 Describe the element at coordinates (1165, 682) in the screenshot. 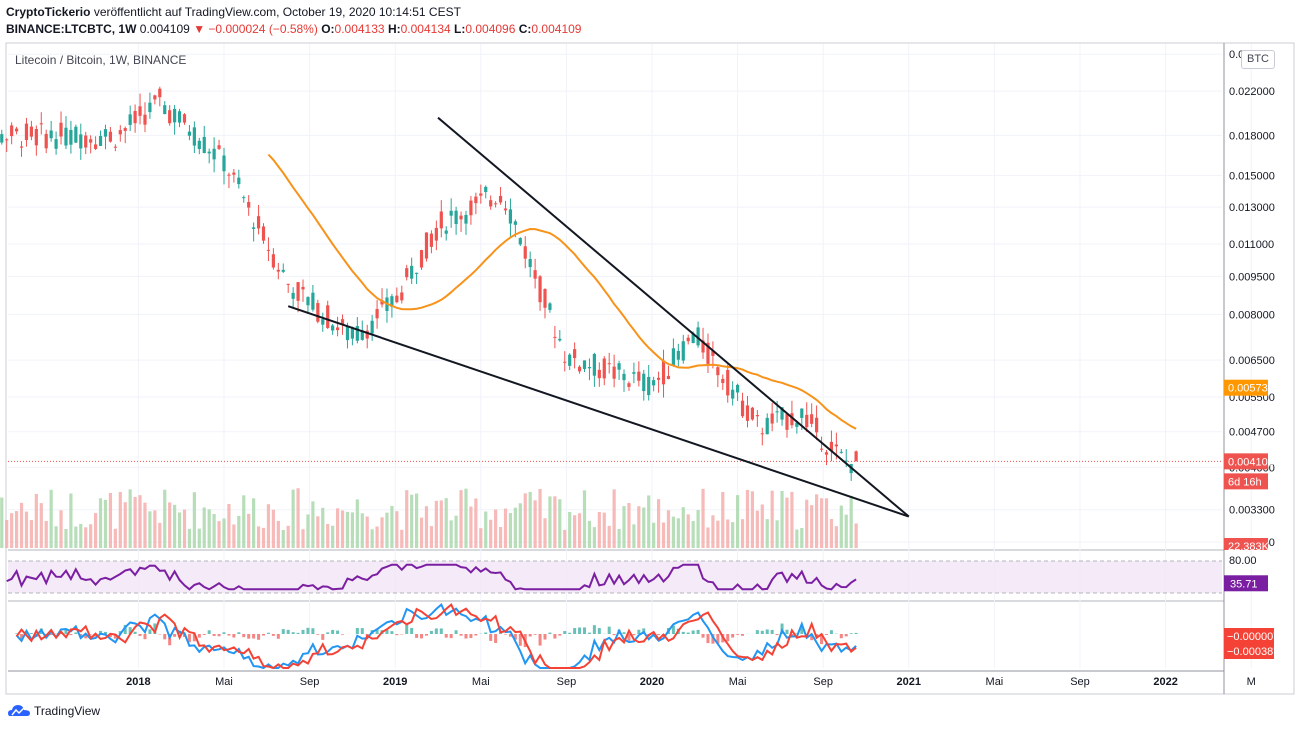

I see `time-tick-label: 2022` at that location.